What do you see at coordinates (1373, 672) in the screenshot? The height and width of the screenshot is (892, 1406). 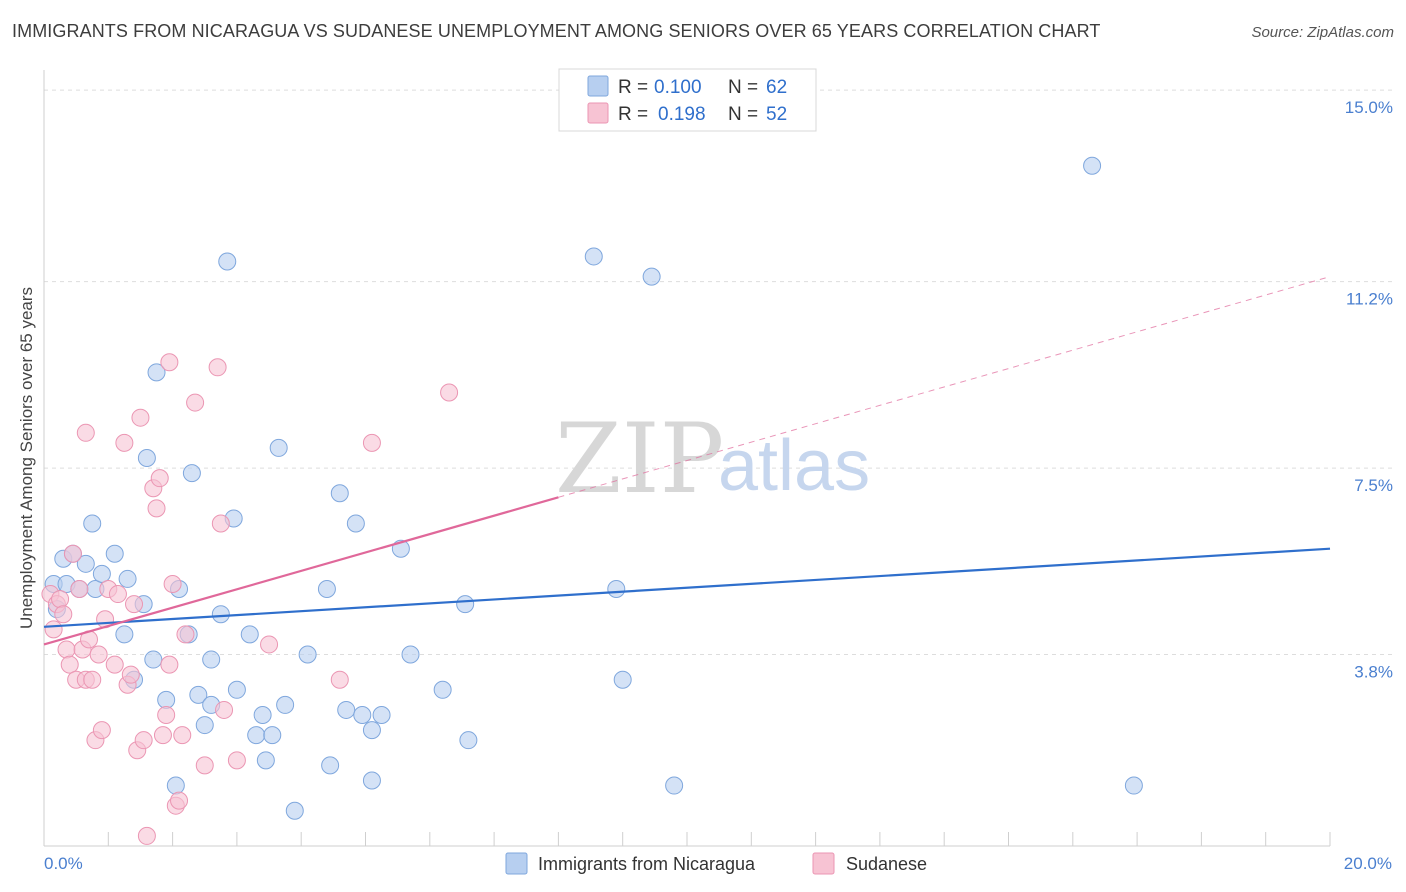 I see `y-tick-label: 3.8%` at bounding box center [1373, 672].